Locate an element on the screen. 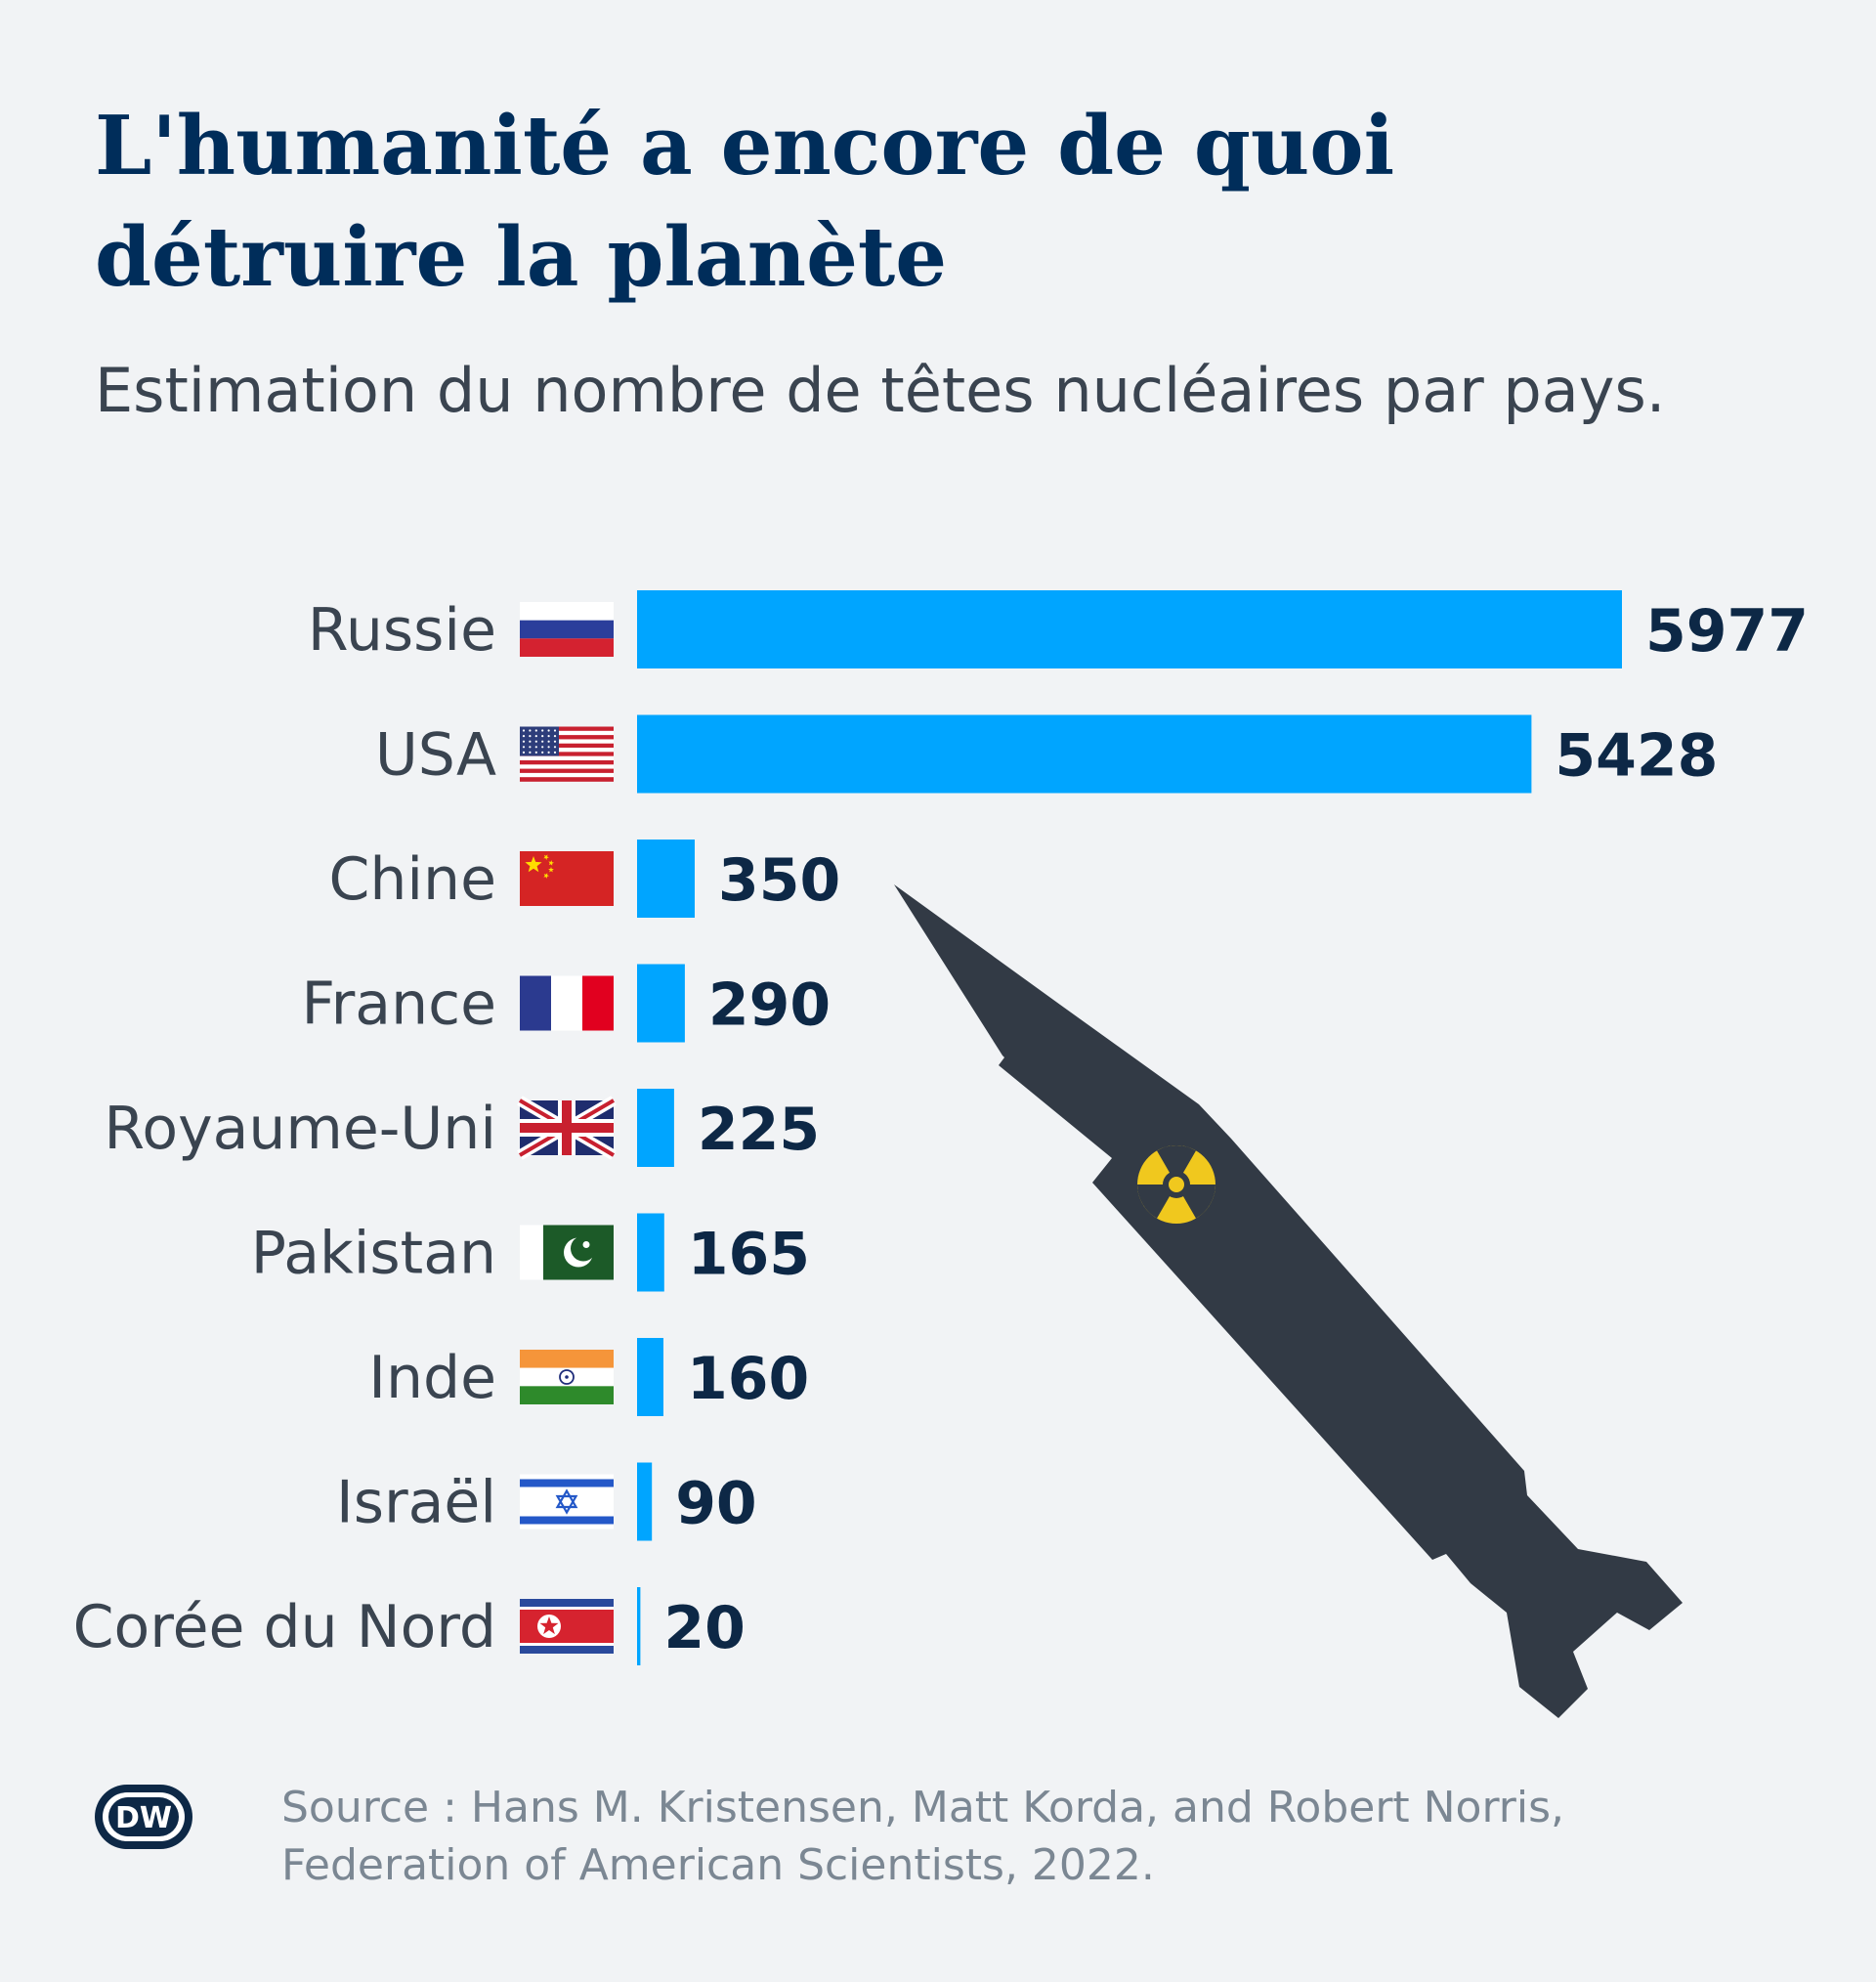 This screenshot has height=1982, width=1876. usa-flag is located at coordinates (567, 754).